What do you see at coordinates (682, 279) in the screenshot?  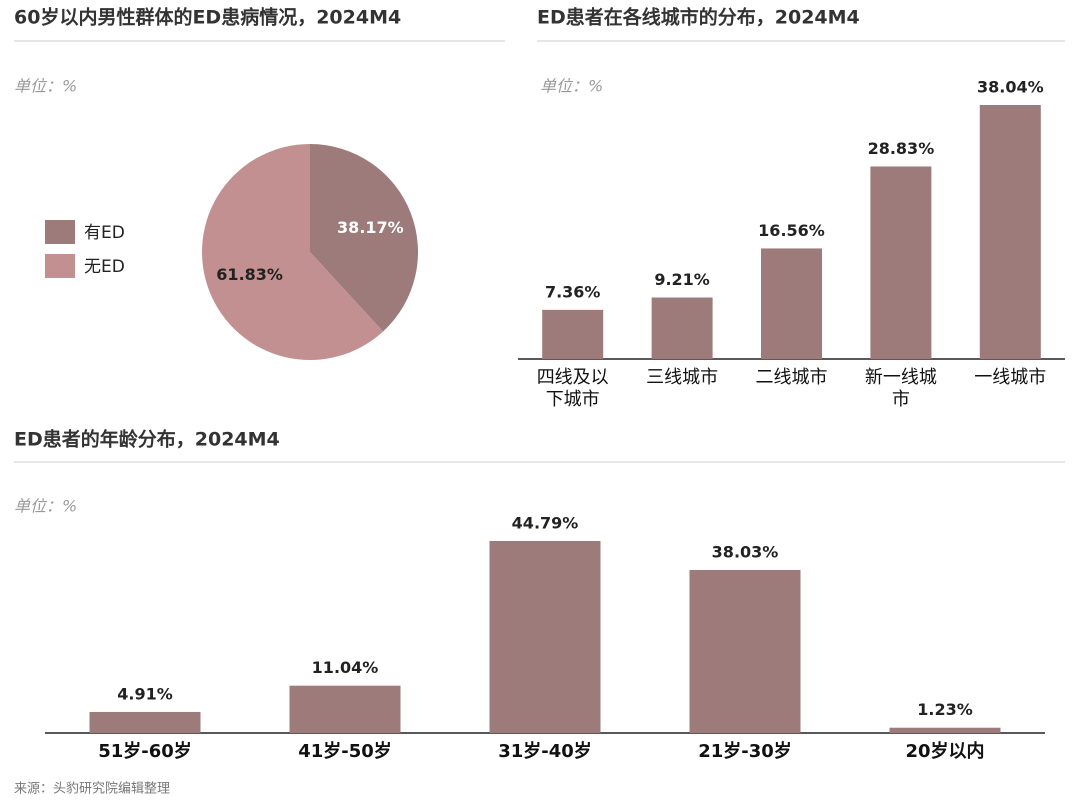 I see `data-label: 9.21%` at bounding box center [682, 279].